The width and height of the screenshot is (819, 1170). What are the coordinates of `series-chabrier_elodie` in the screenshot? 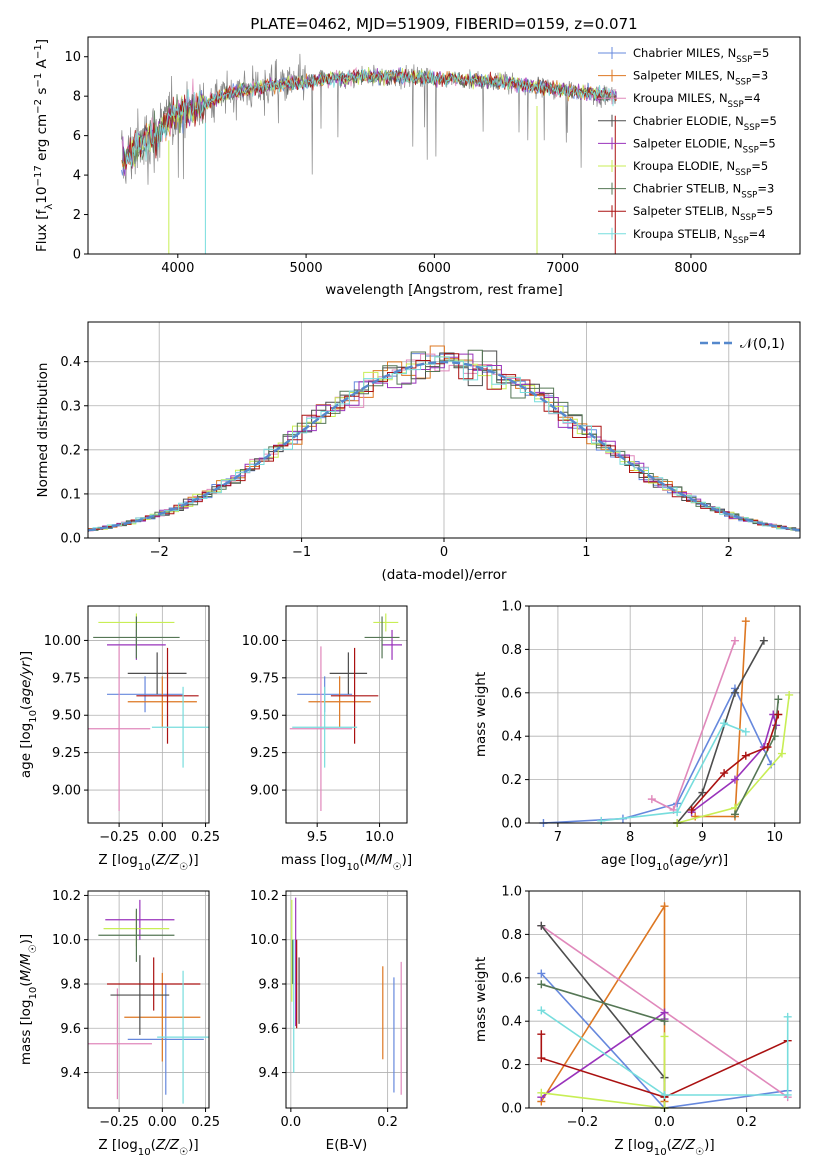 It's located at (720, 731).